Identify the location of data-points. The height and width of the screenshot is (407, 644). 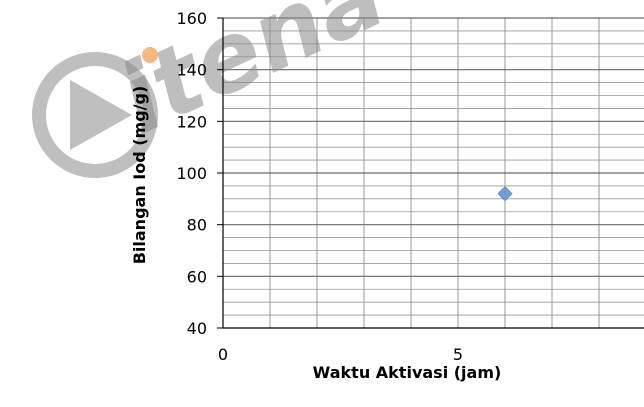
(505, 194).